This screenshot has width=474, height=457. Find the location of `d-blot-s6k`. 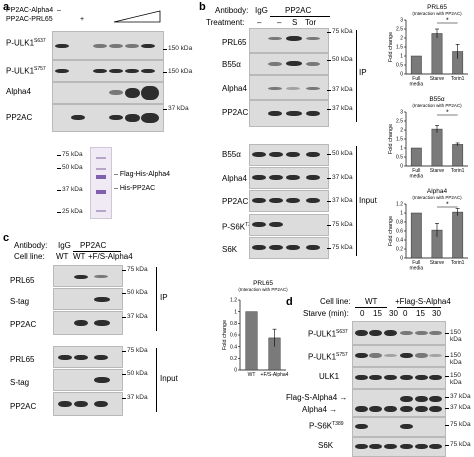

d-blot-s6k is located at coordinates (399, 447).